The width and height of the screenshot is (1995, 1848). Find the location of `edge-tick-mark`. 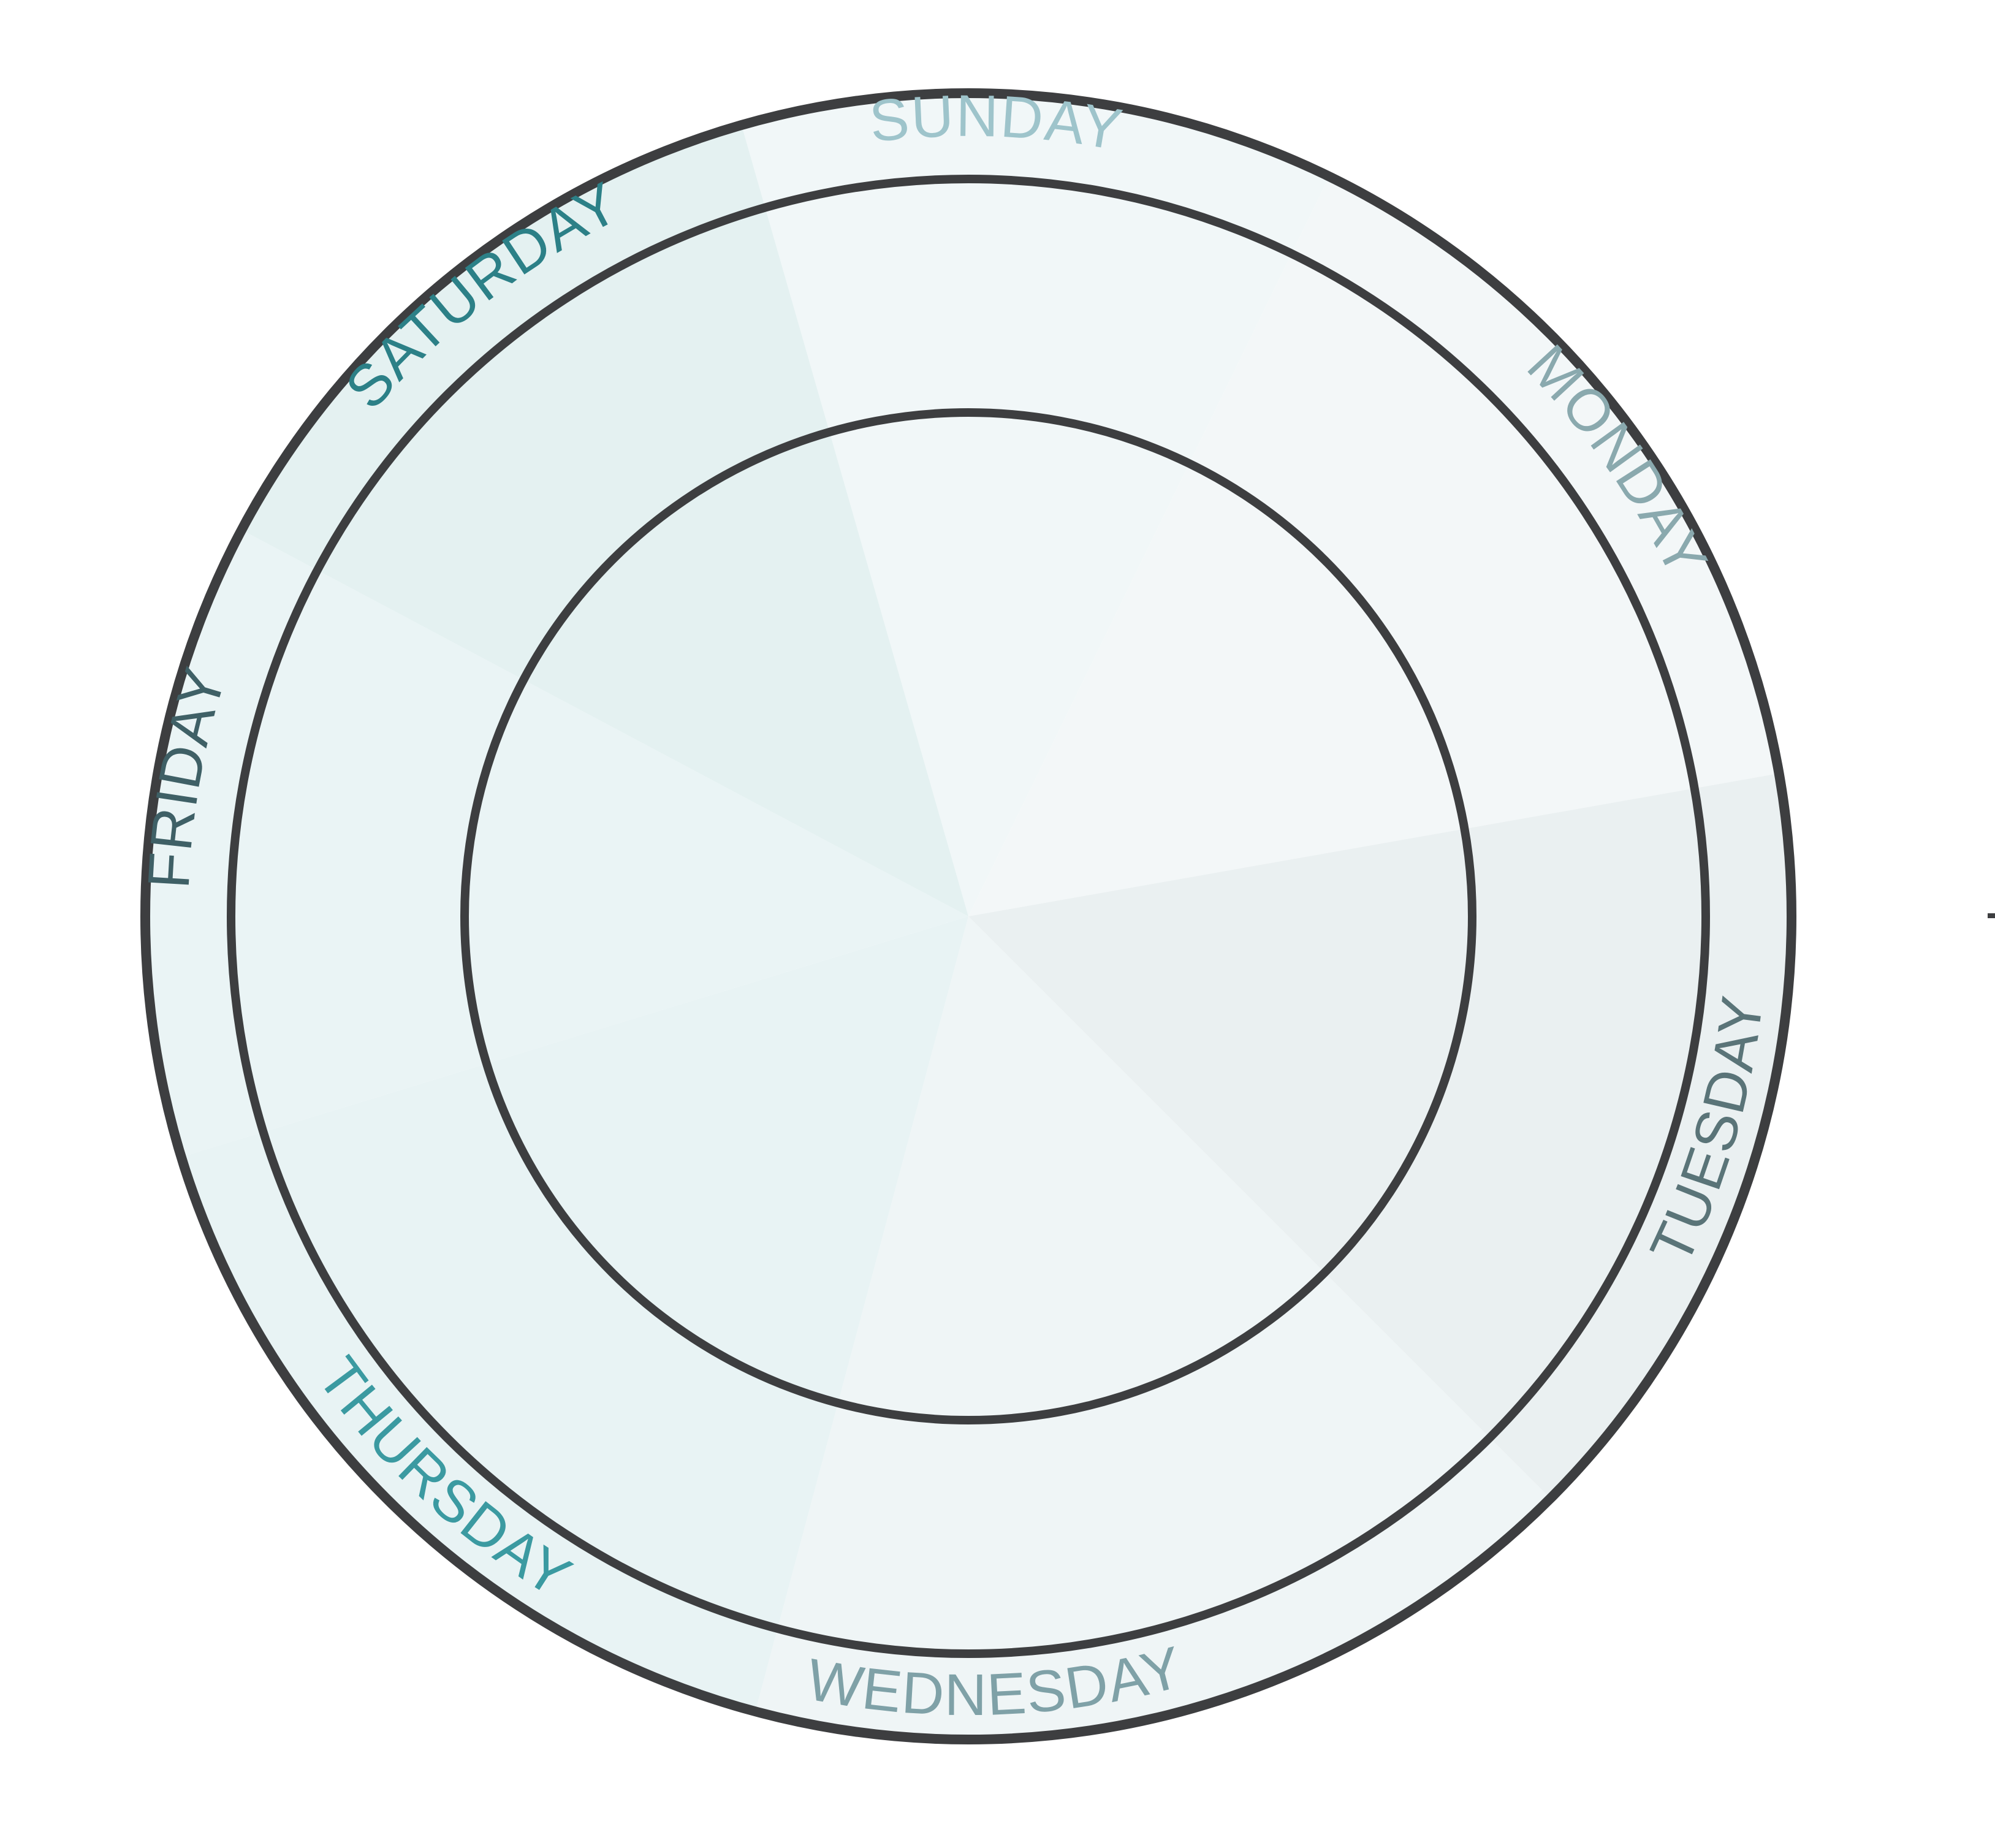

edge-tick-mark is located at coordinates (1991, 915).